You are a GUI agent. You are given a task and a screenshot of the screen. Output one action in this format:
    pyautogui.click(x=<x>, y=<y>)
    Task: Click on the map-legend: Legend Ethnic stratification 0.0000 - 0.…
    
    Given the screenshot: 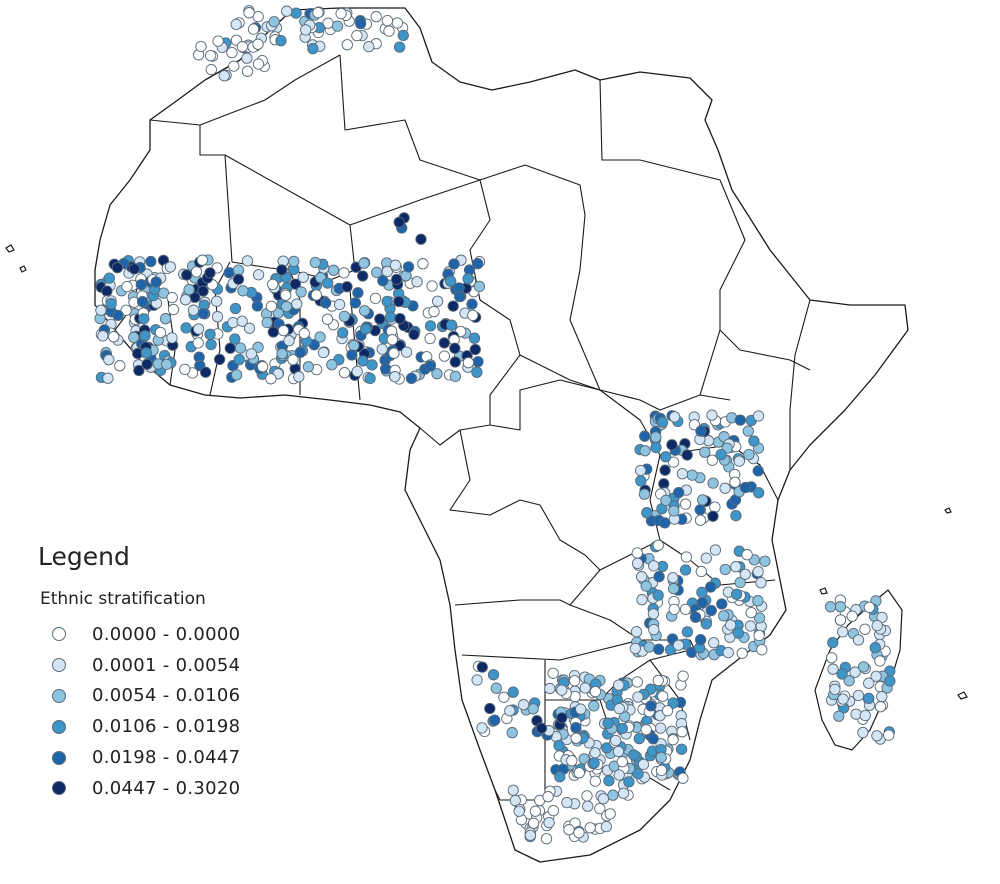 What is the action you would take?
    pyautogui.click(x=139, y=673)
    